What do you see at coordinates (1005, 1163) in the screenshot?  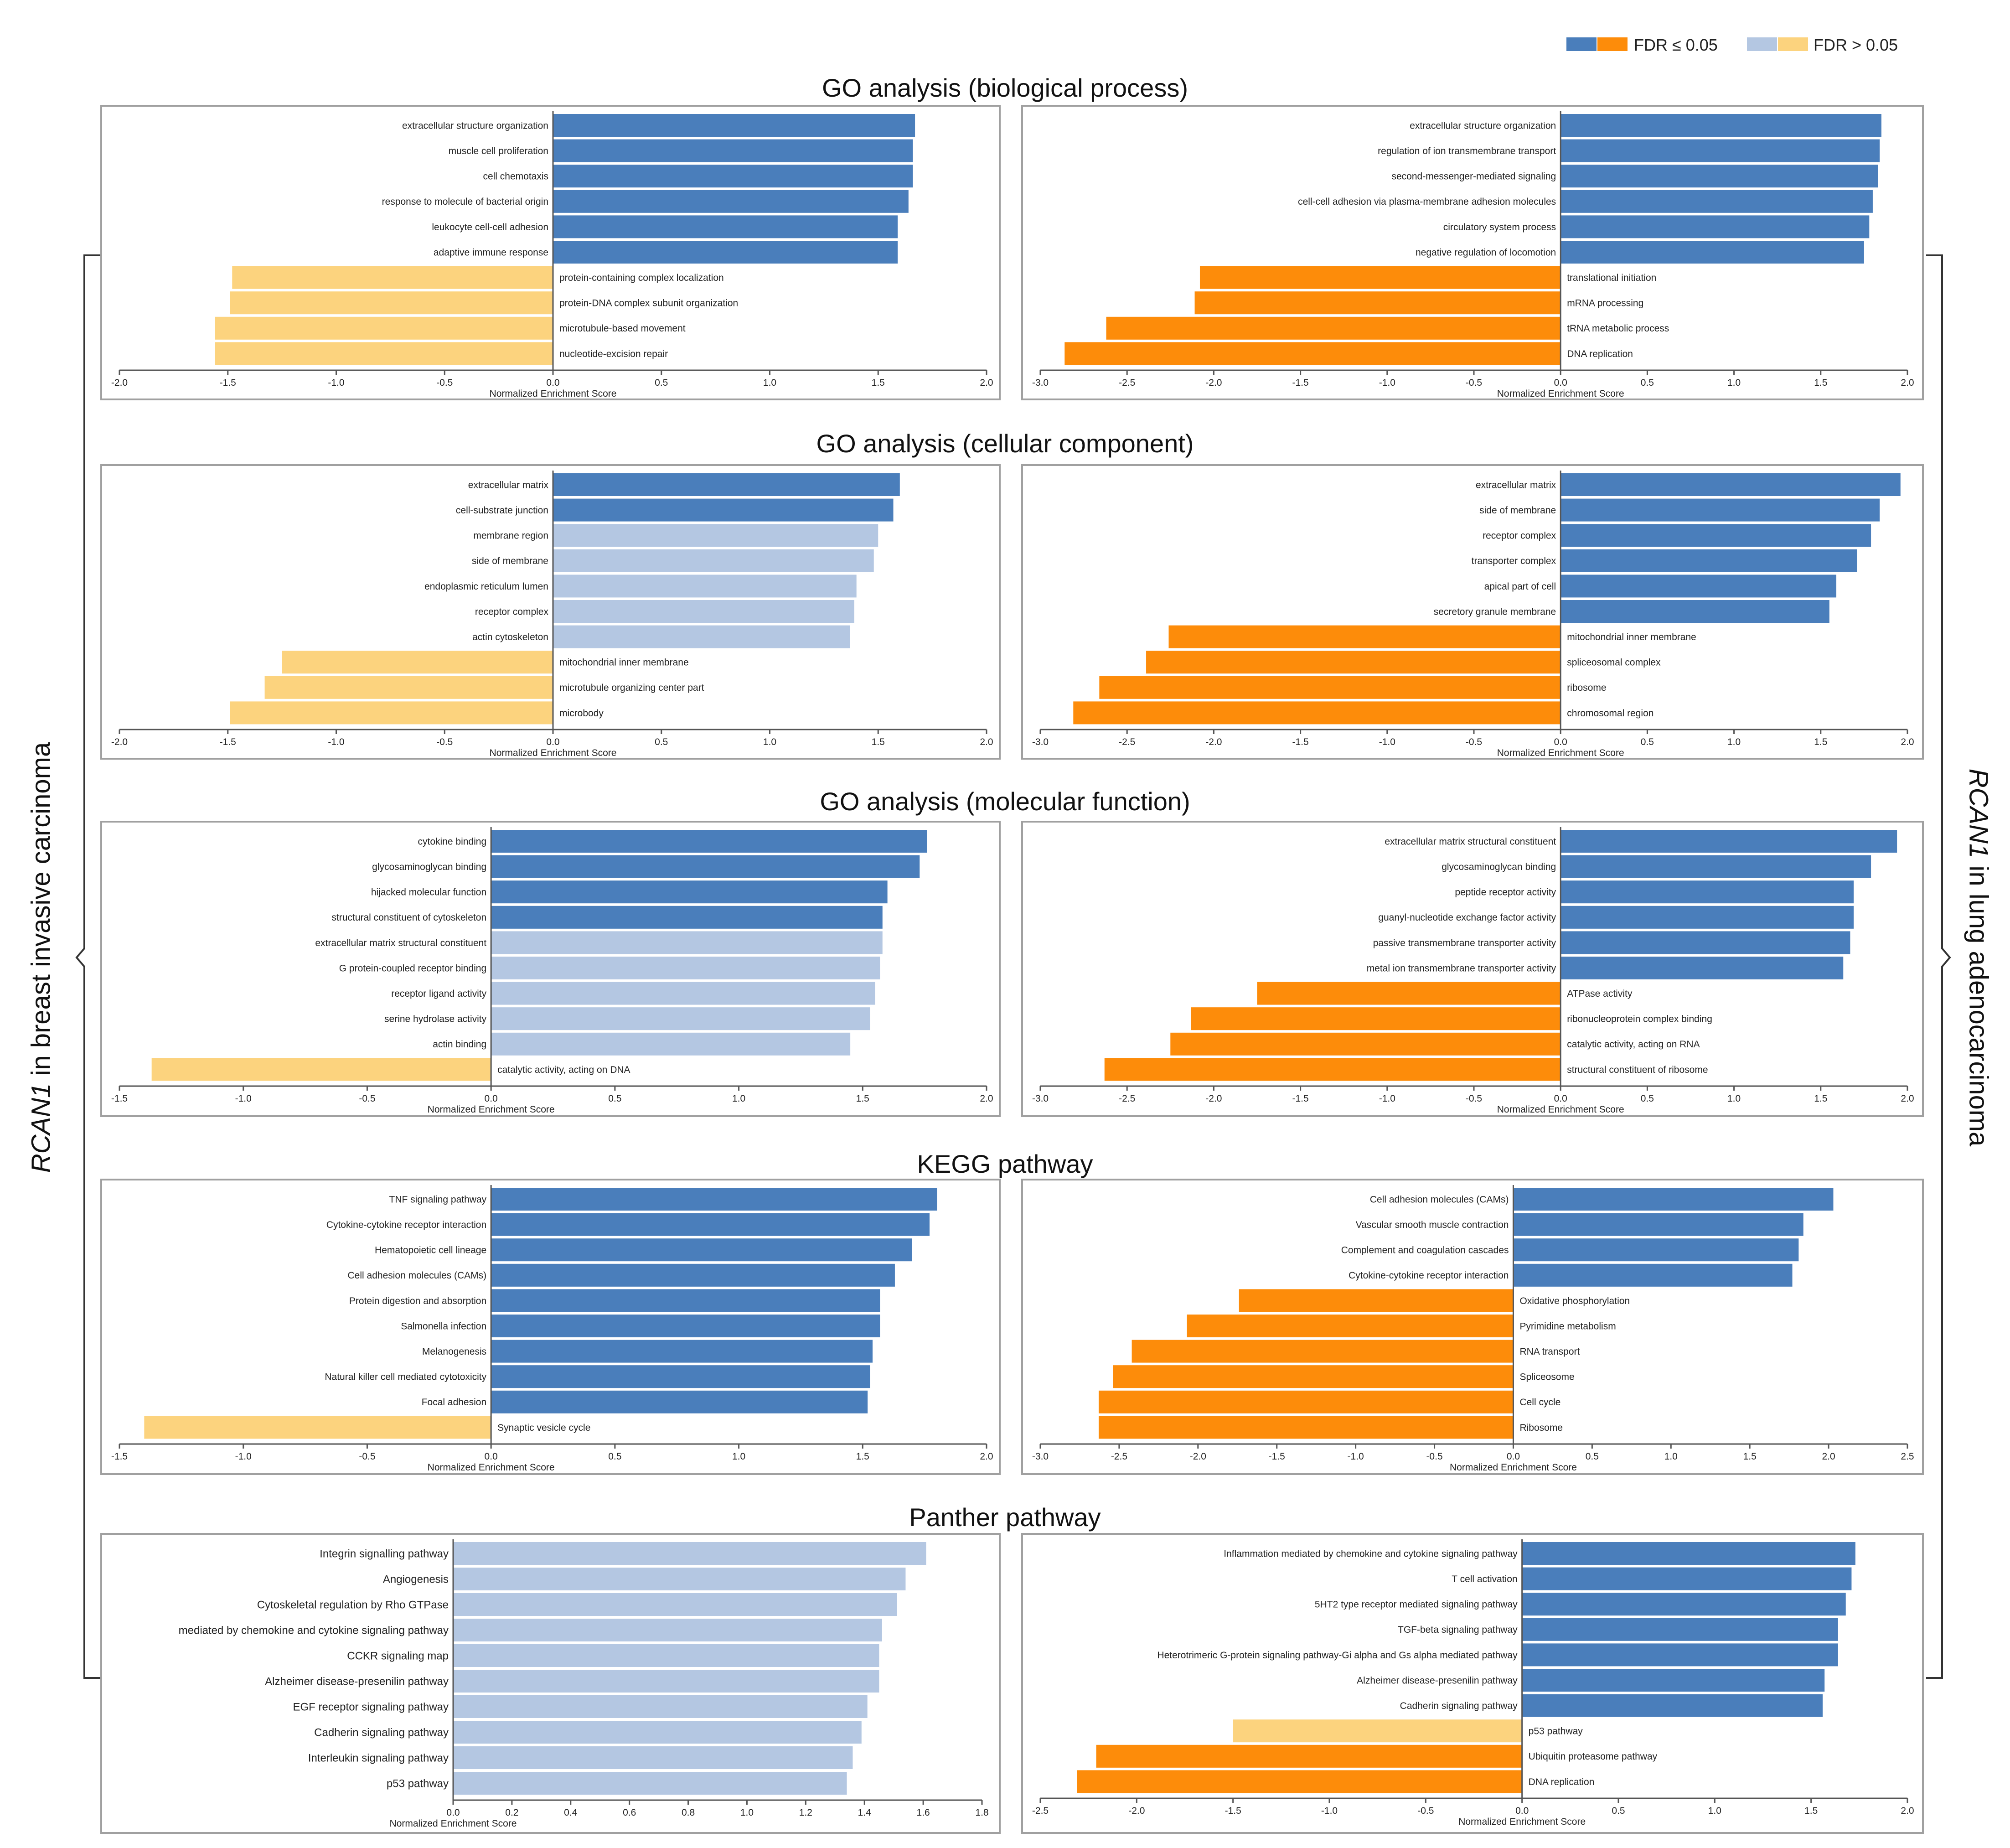 I see `section-title-kegg: KEGG pathway` at bounding box center [1005, 1163].